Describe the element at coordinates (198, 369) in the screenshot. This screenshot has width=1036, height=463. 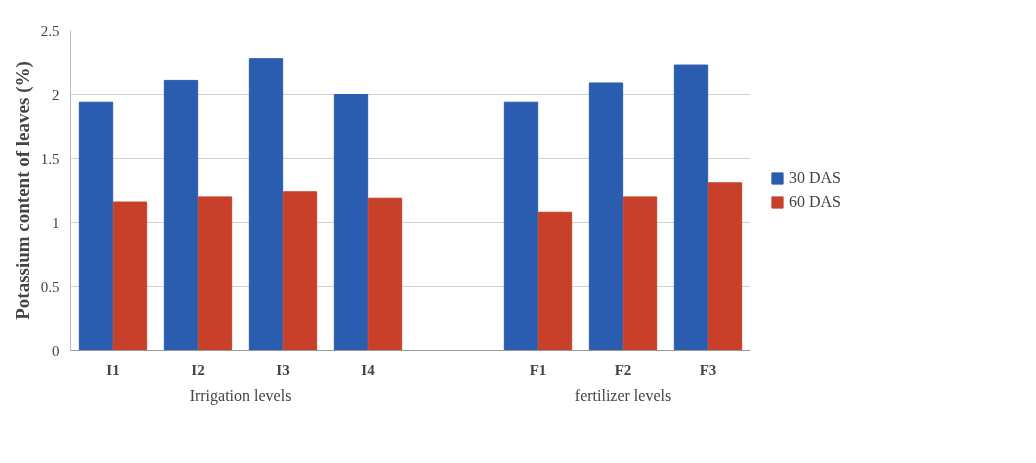
I see `x-tick-label: I2` at that location.